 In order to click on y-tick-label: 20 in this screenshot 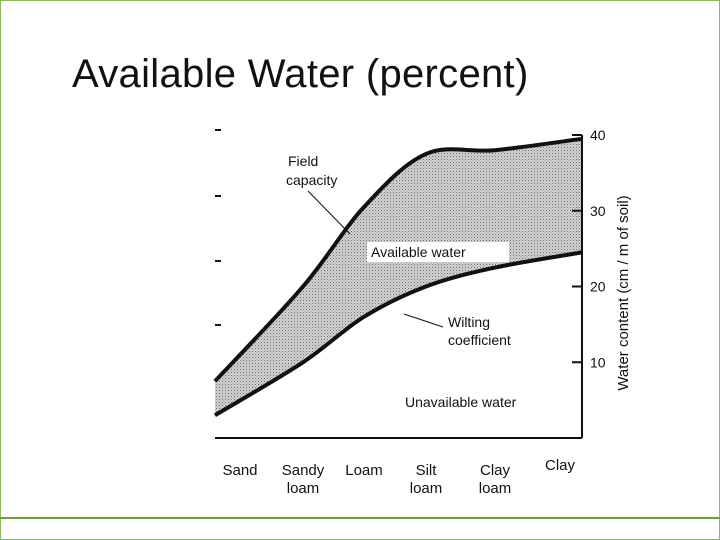, I will do `click(598, 287)`.